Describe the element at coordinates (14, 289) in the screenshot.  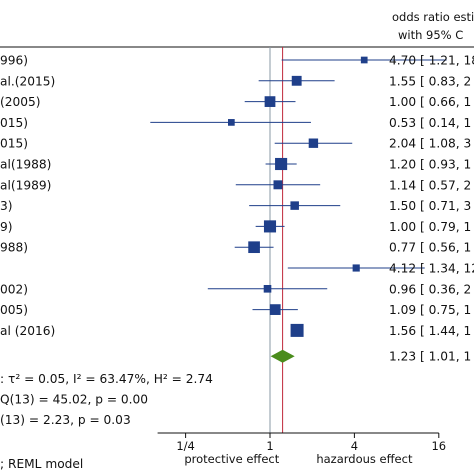
I see `study-label: 002)` at that location.